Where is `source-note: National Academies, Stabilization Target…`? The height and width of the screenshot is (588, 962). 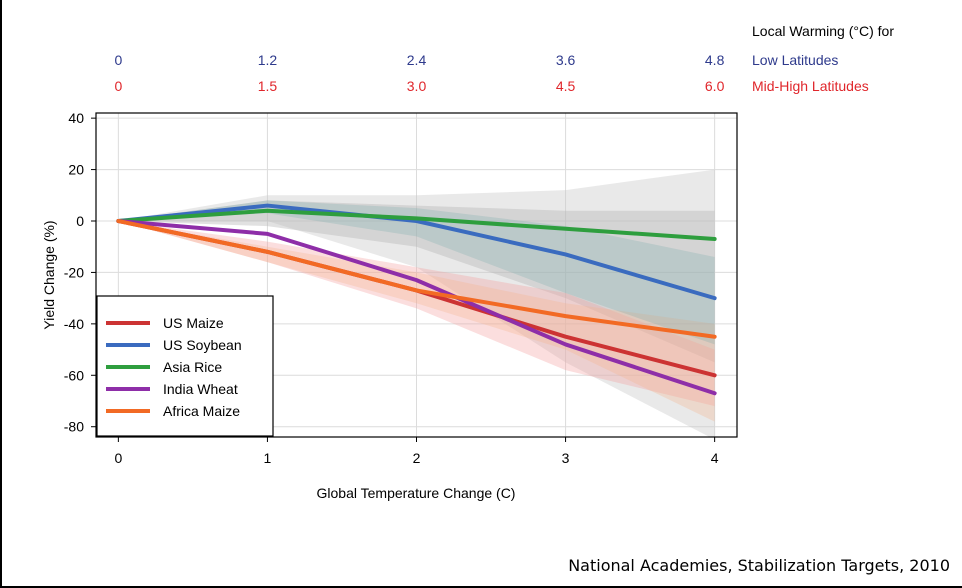 source-note: National Academies, Stabilization Target… is located at coordinates (759, 565).